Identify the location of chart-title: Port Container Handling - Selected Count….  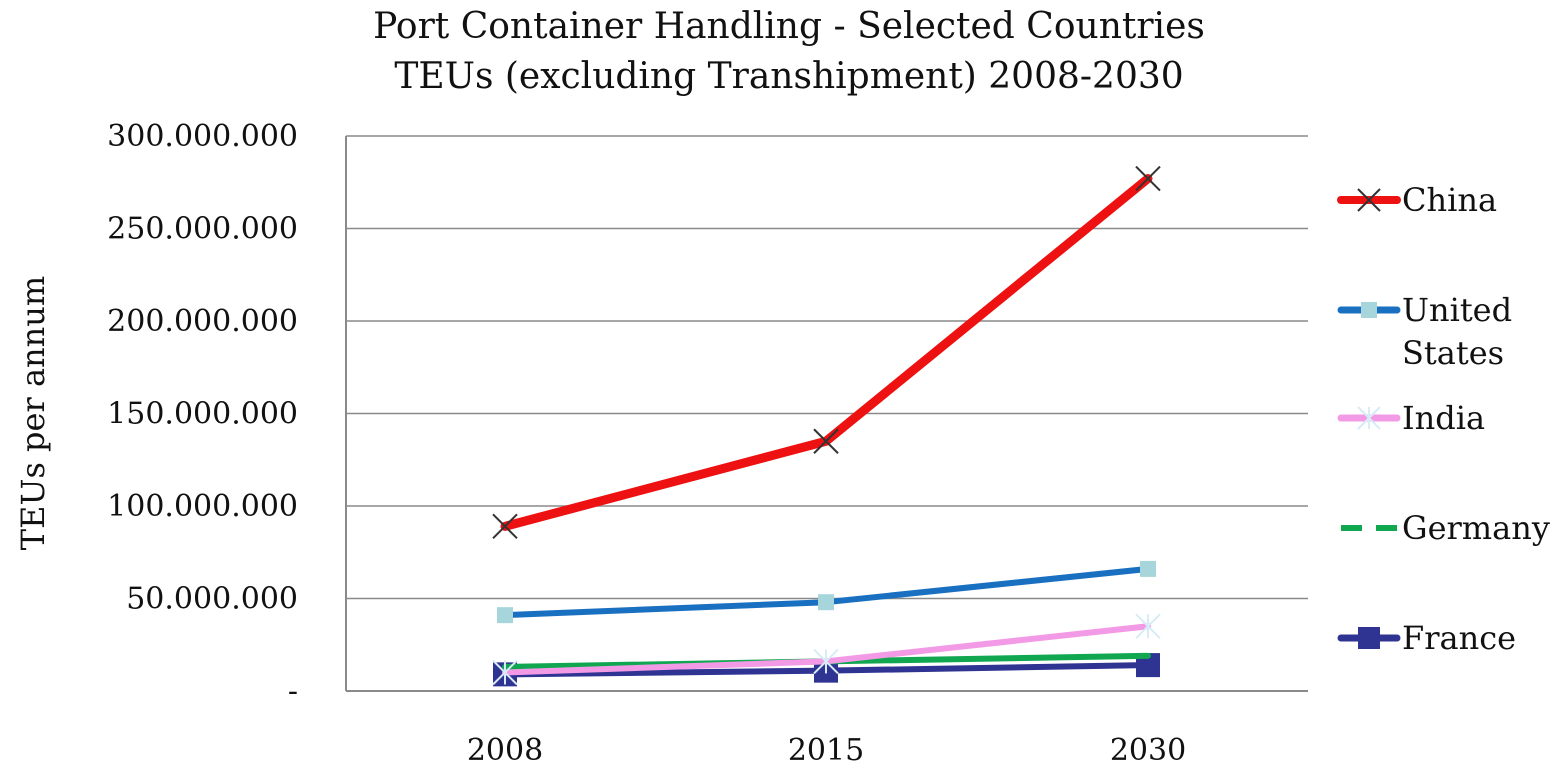
(789, 26).